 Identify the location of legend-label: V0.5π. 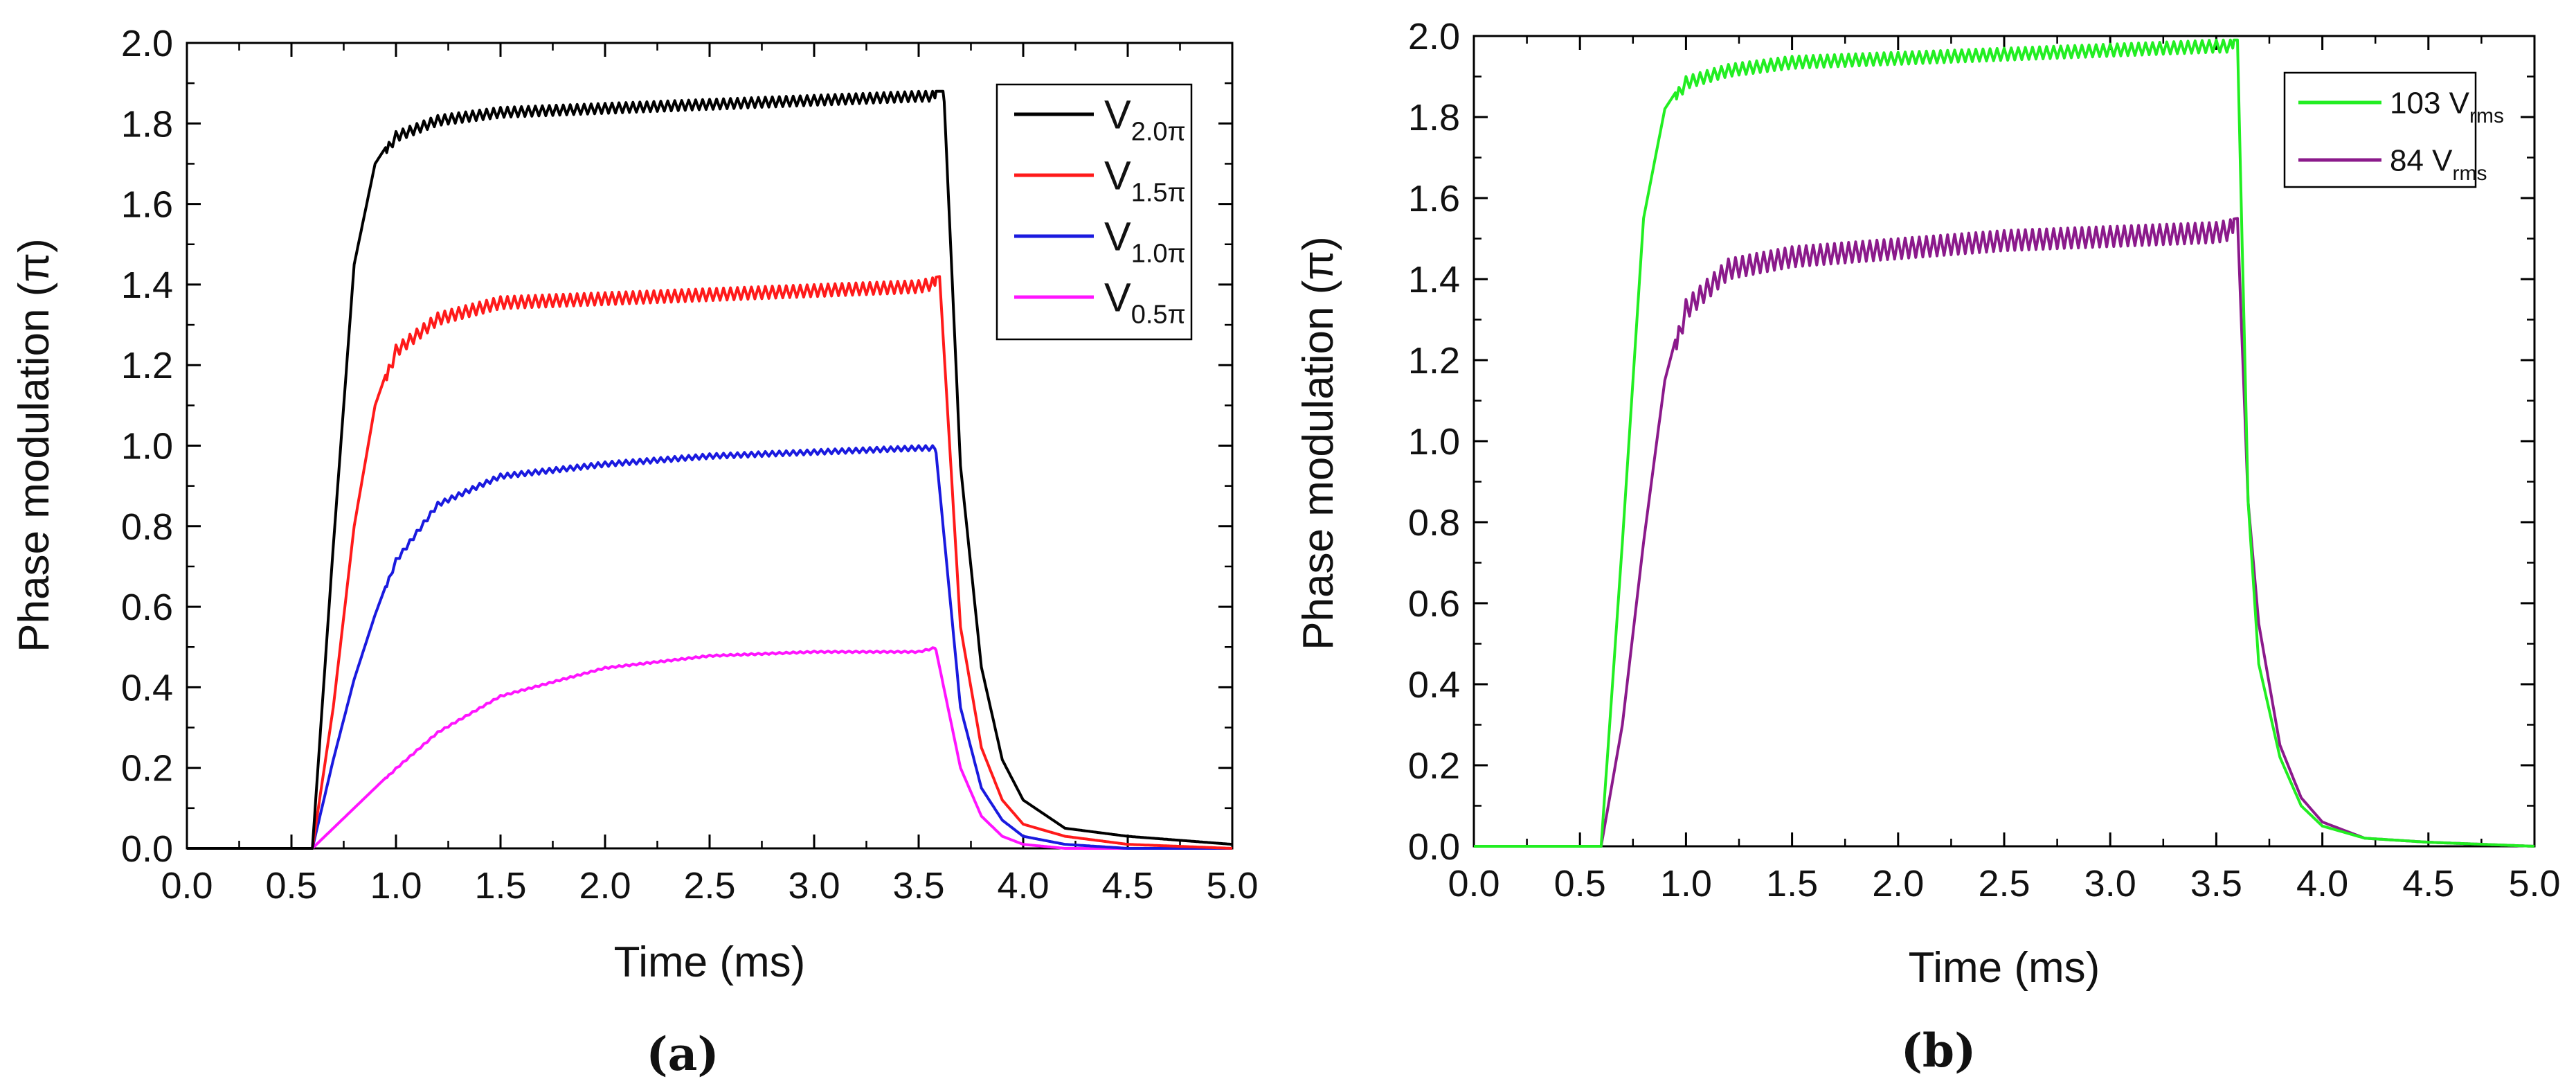
(1145, 302).